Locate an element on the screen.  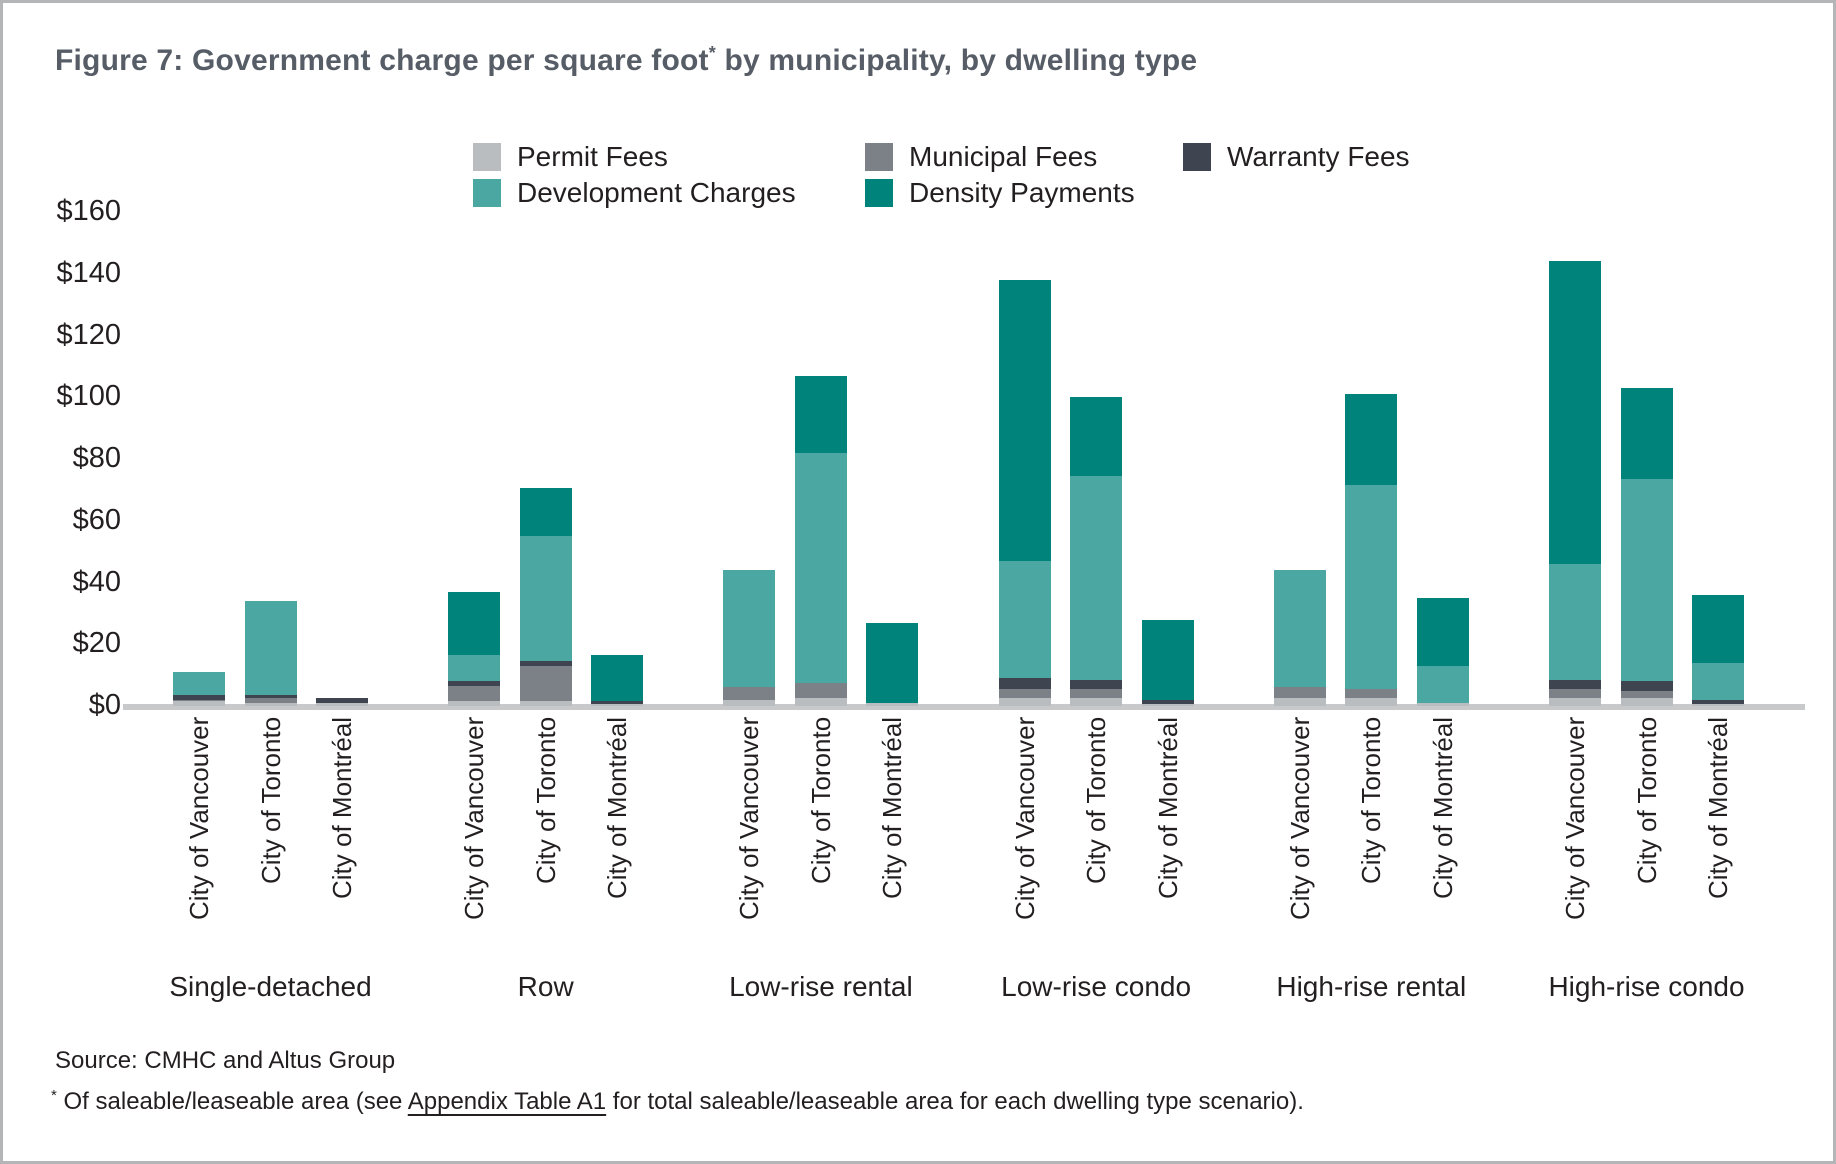
legend-label: Warranty Fees is located at coordinates (1318, 156).